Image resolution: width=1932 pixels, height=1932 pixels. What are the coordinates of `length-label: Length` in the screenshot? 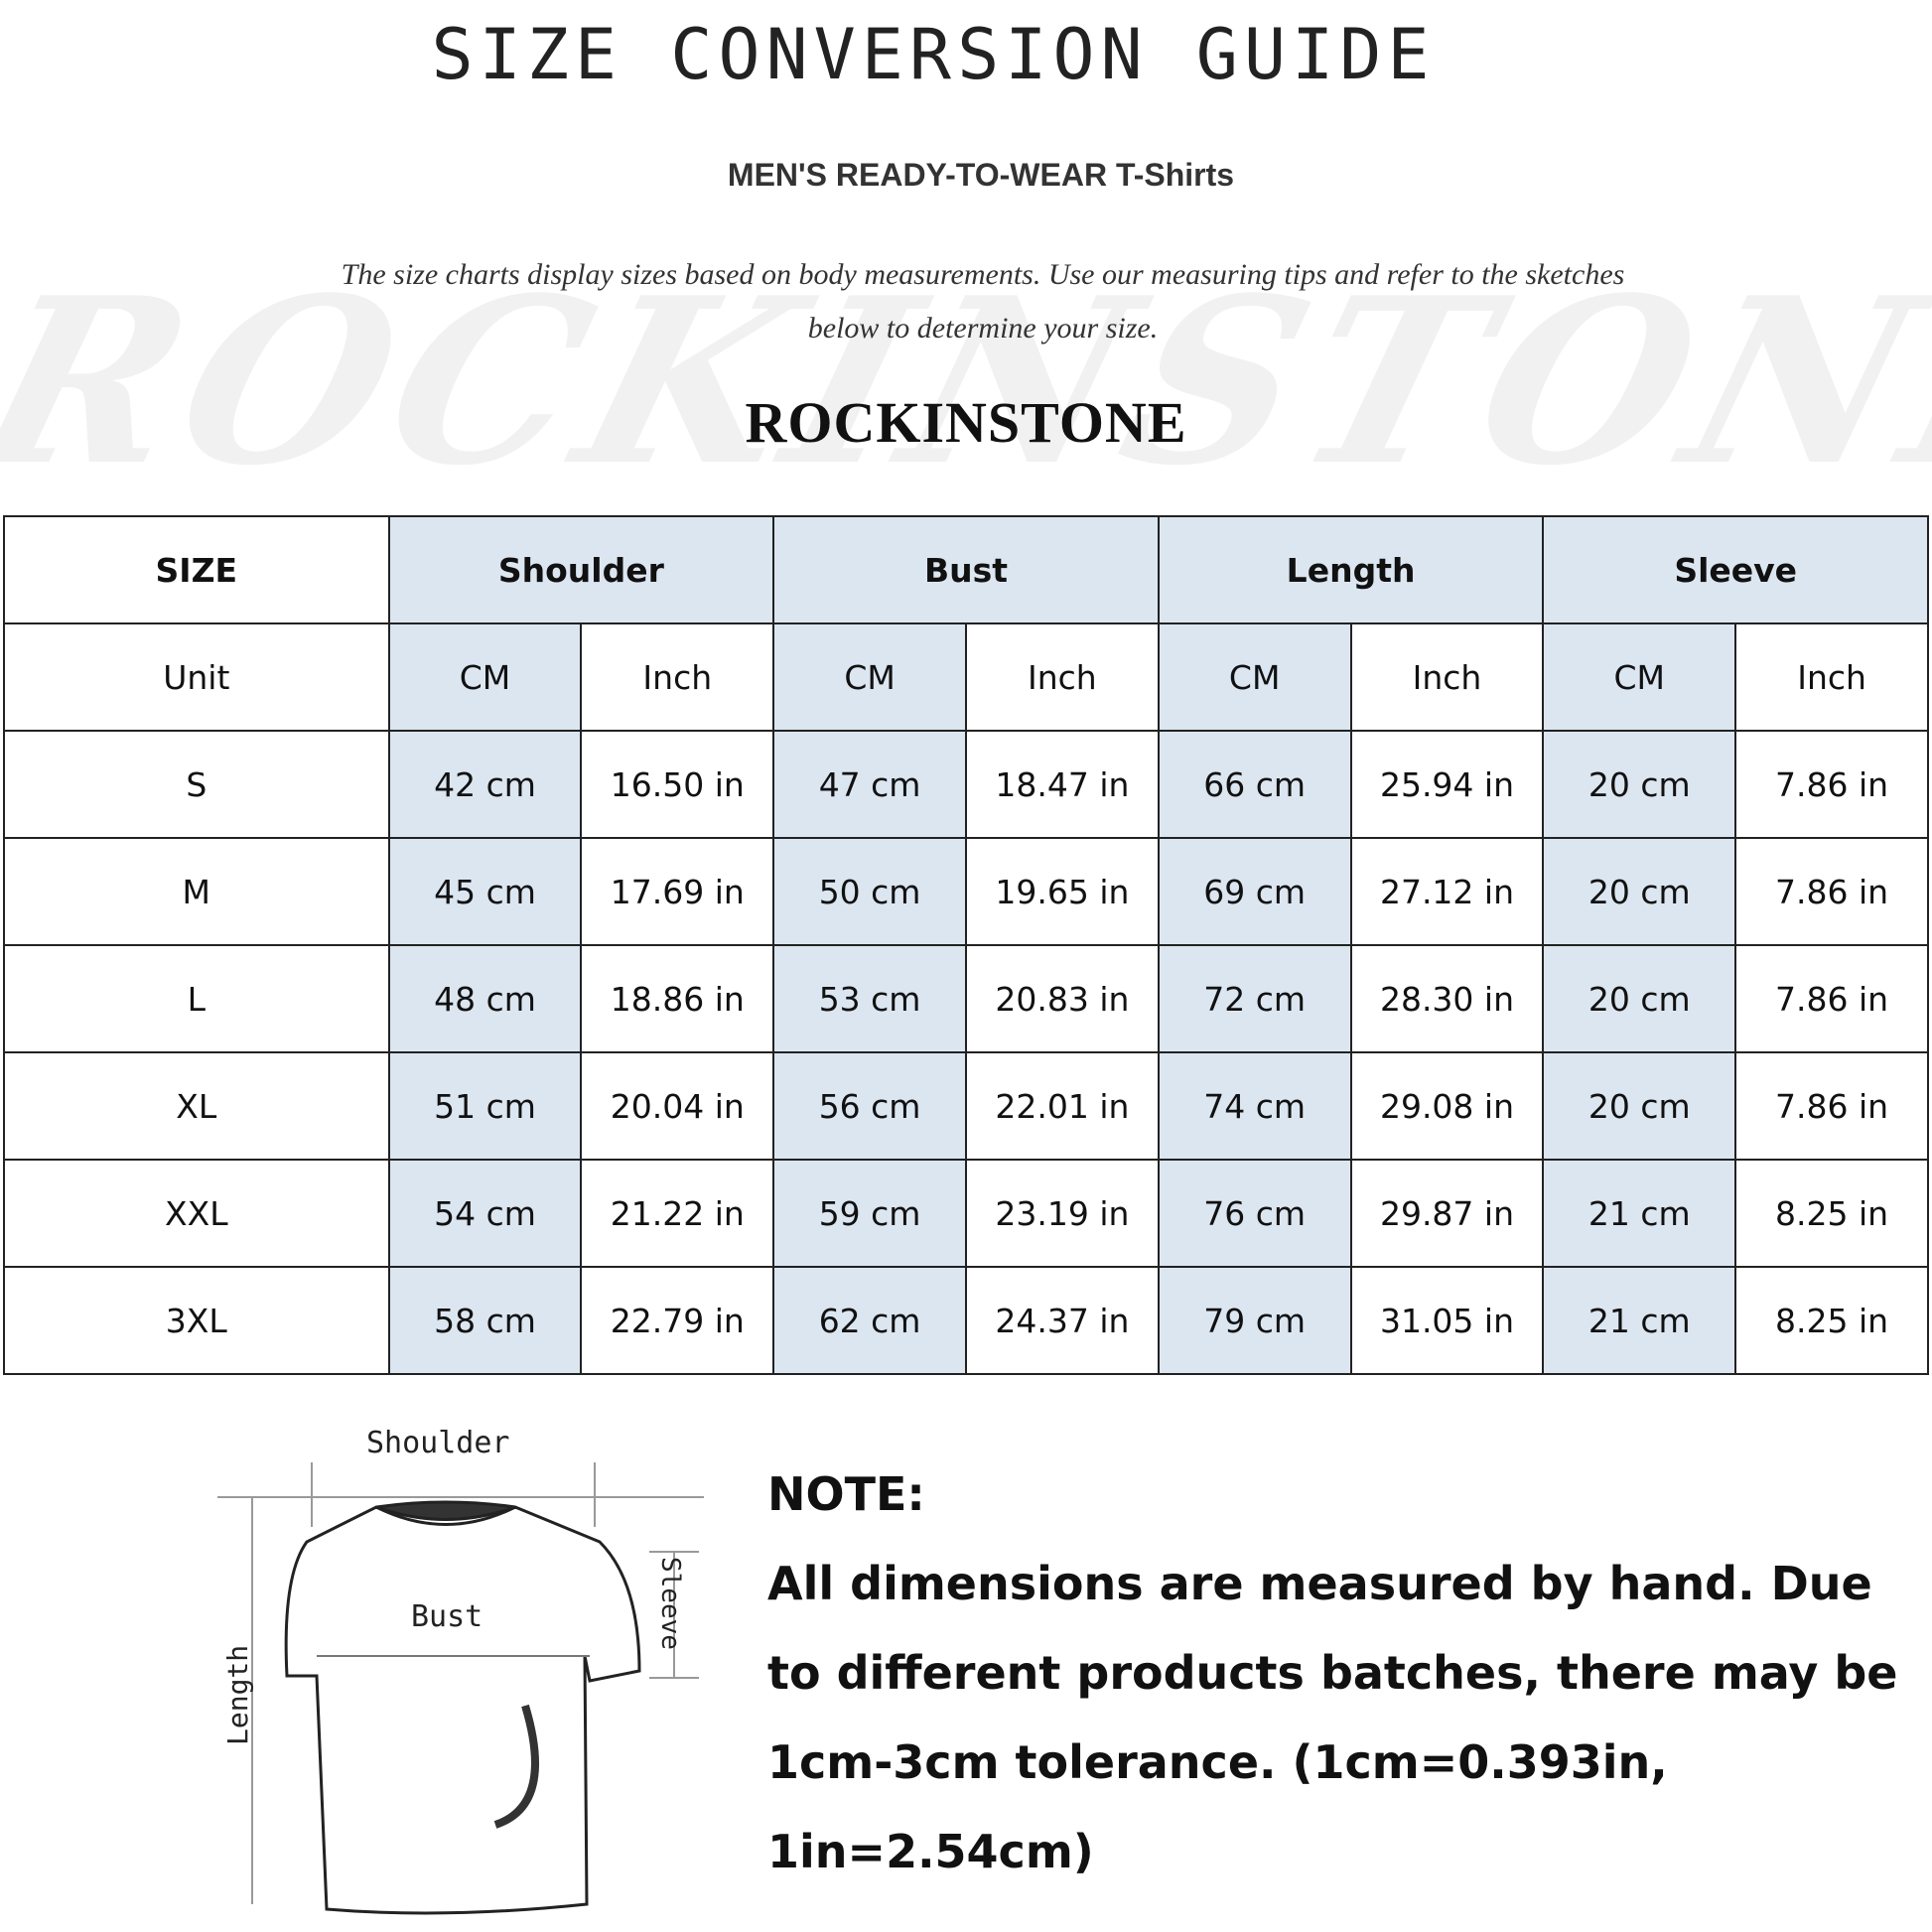 It's located at (237, 1695).